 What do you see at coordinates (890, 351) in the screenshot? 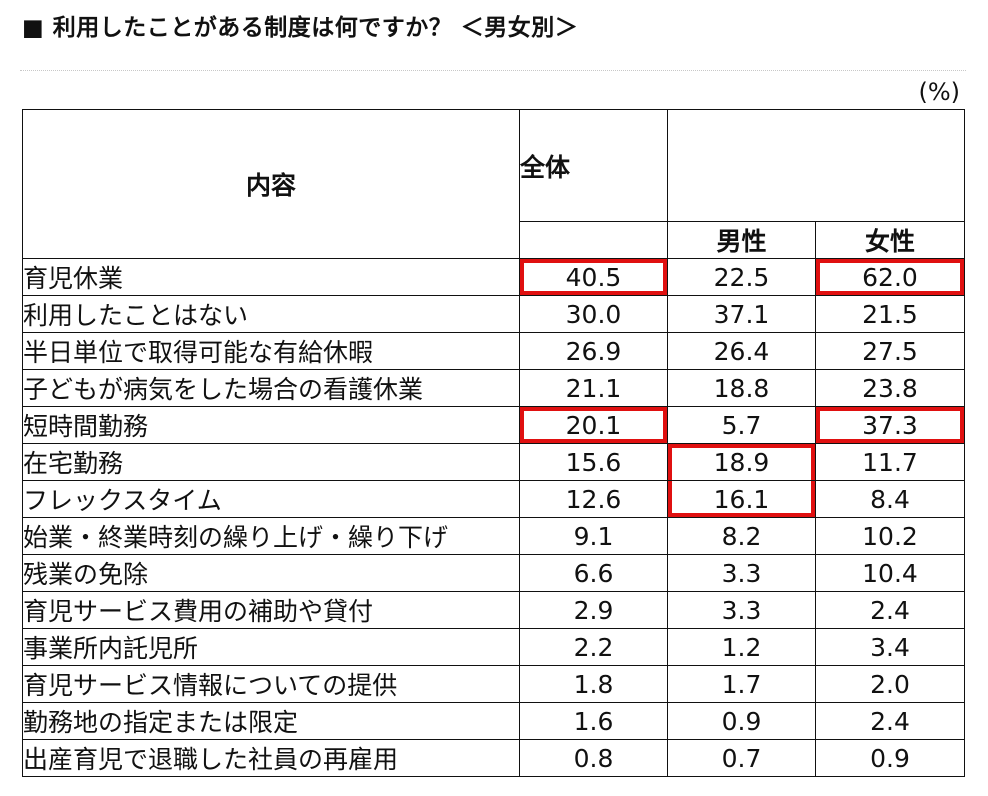
I see `value-cell-female: 27.5` at bounding box center [890, 351].